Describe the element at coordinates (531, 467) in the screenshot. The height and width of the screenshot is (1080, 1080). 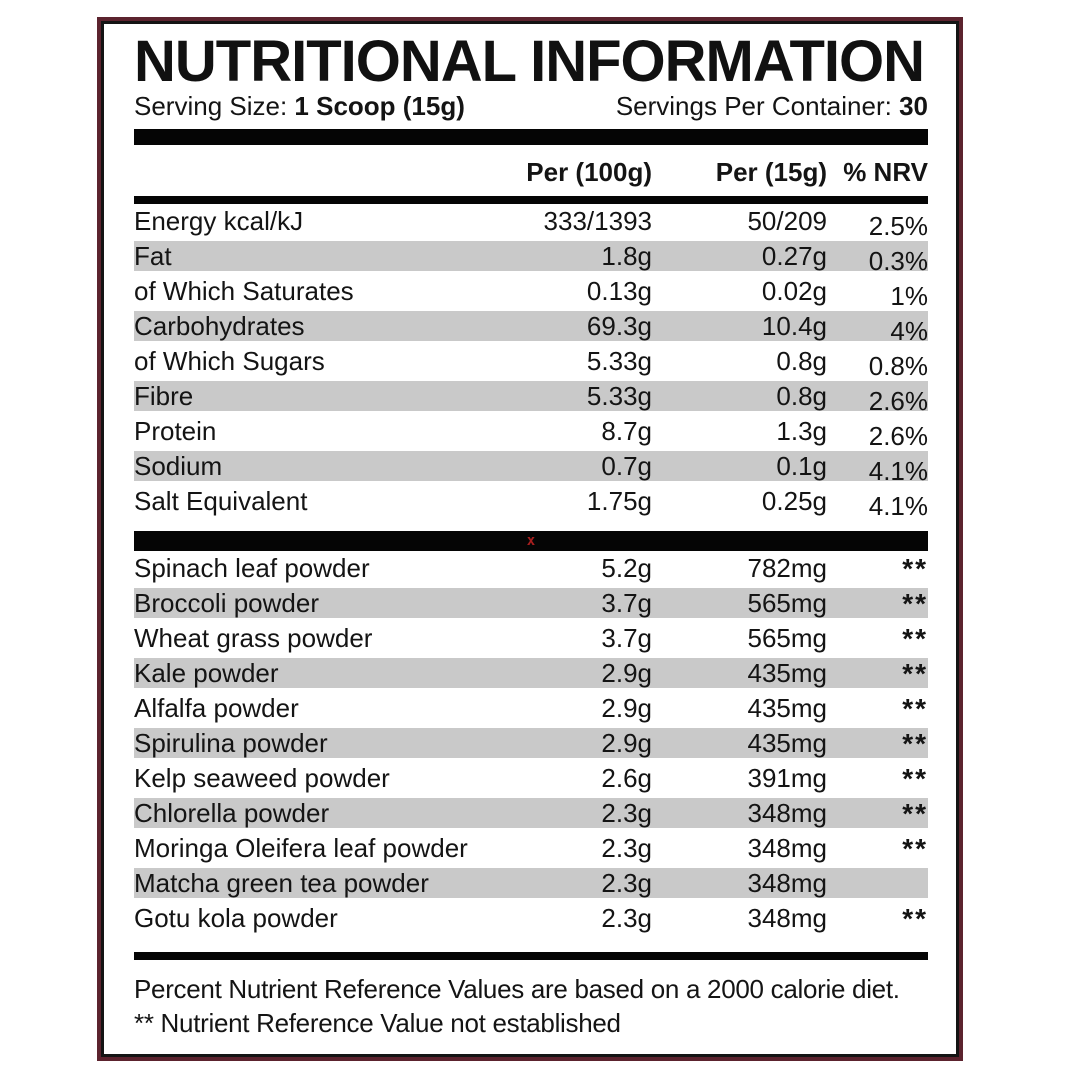
I see `table-row: Sodium 0.7g 0.1g 4.1%` at that location.